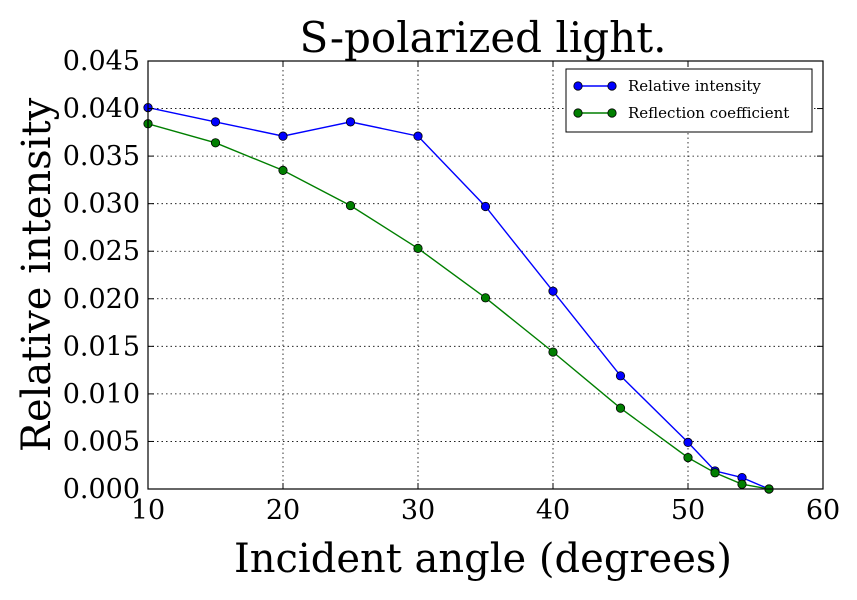  I want to click on y-tick-label: 0.015, so click(101, 346).